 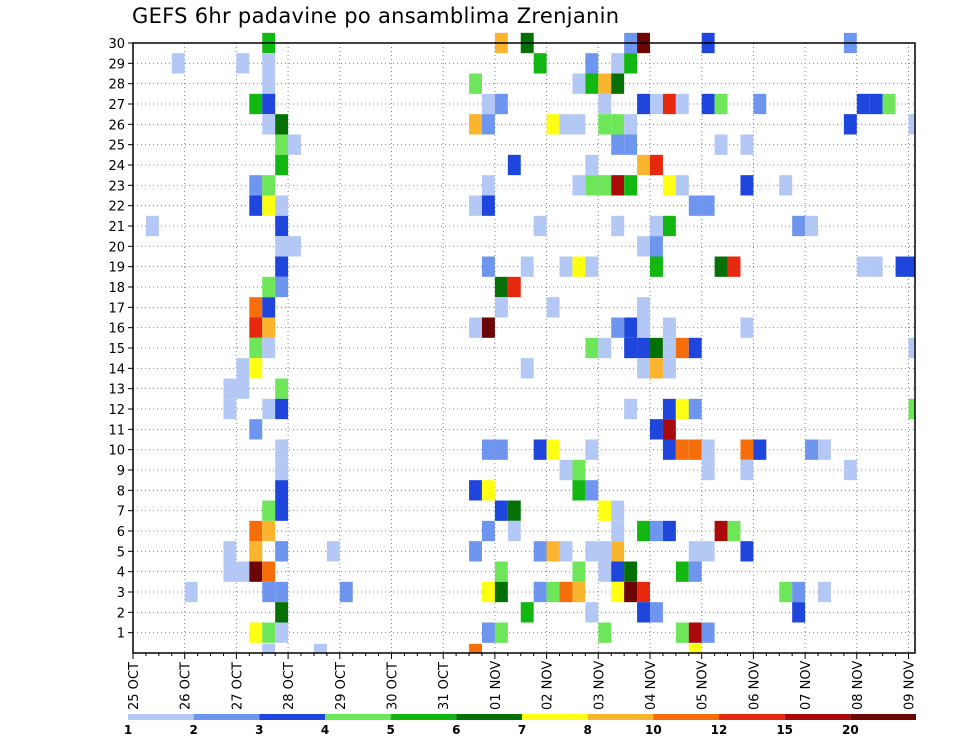 I want to click on legend-tick-label: 1, so click(x=128, y=730).